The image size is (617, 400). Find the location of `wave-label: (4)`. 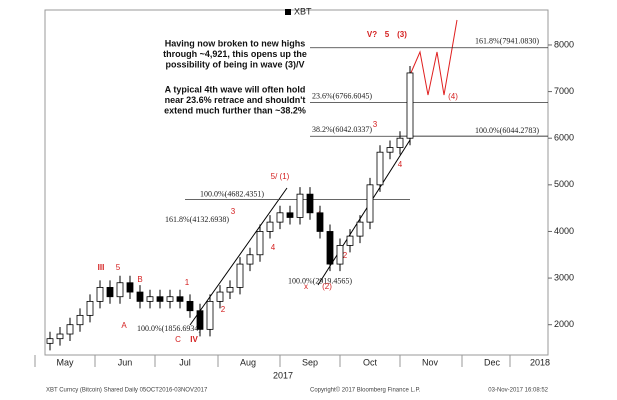

wave-label: (4) is located at coordinates (453, 96).